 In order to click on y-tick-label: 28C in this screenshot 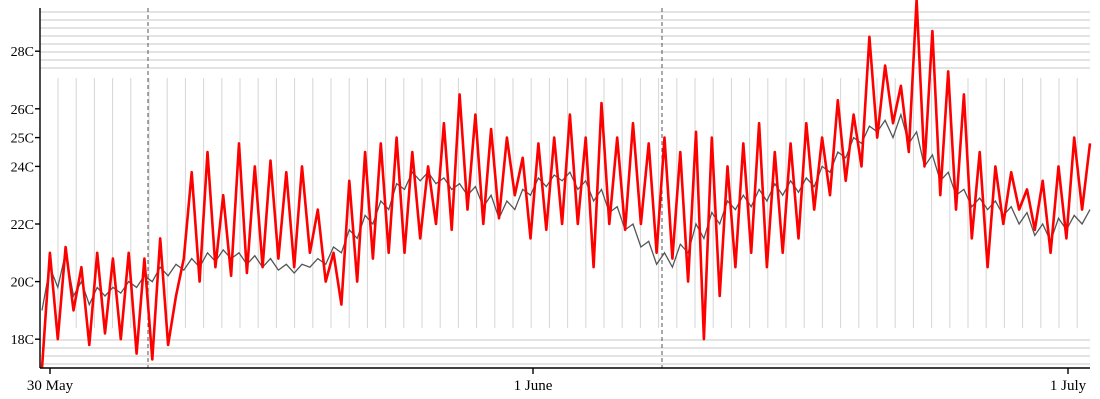, I will do `click(22, 52)`.